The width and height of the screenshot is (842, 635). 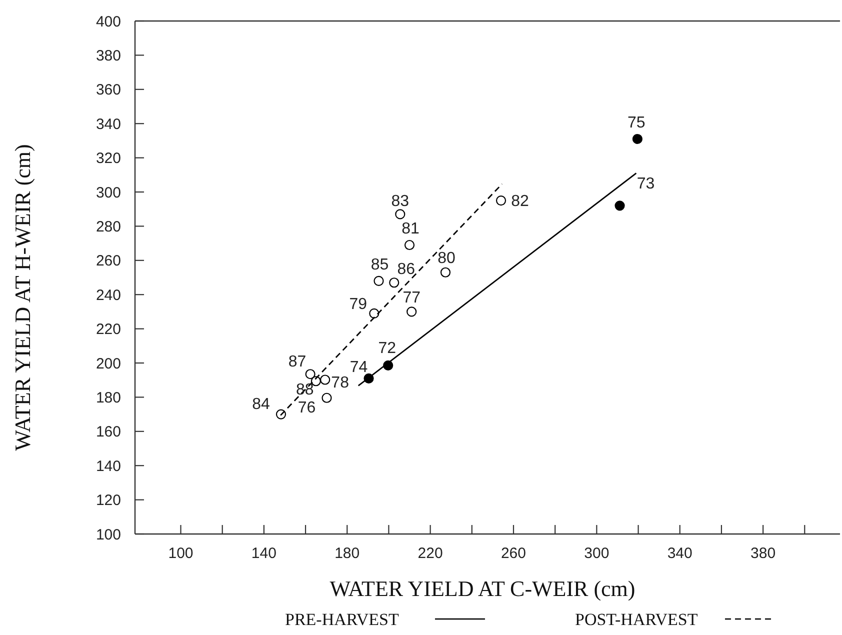 What do you see at coordinates (645, 183) in the screenshot?
I see `annotation: 73` at bounding box center [645, 183].